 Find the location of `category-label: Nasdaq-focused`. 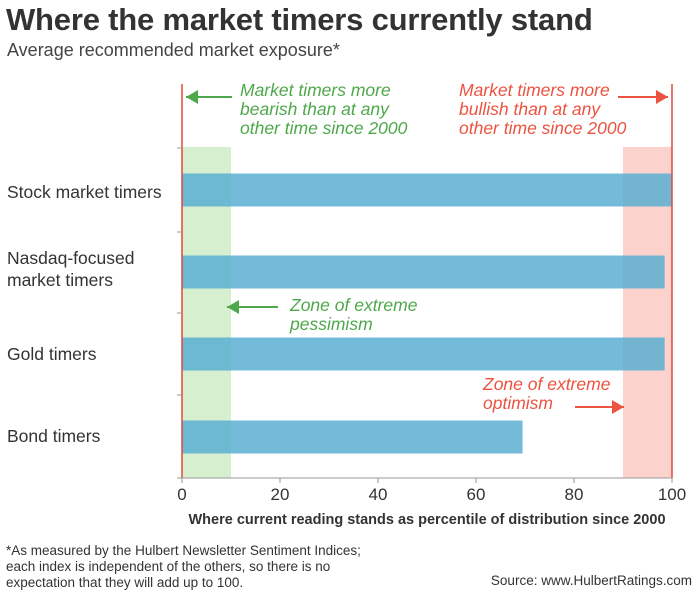

category-label: Nasdaq-focused is located at coordinates (70, 258).